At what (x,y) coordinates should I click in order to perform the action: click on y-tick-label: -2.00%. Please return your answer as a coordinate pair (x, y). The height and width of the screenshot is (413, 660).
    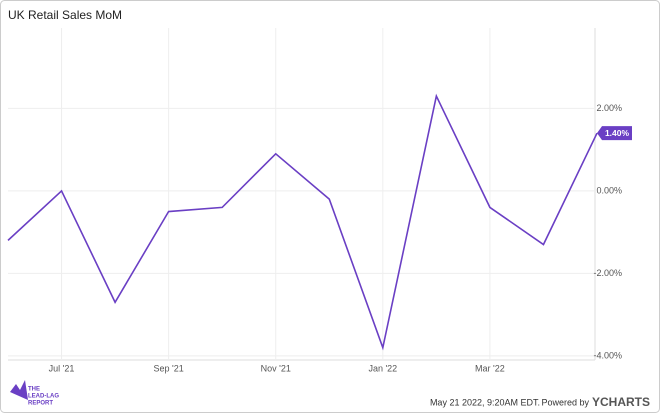
    Looking at the image, I should click on (607, 273).